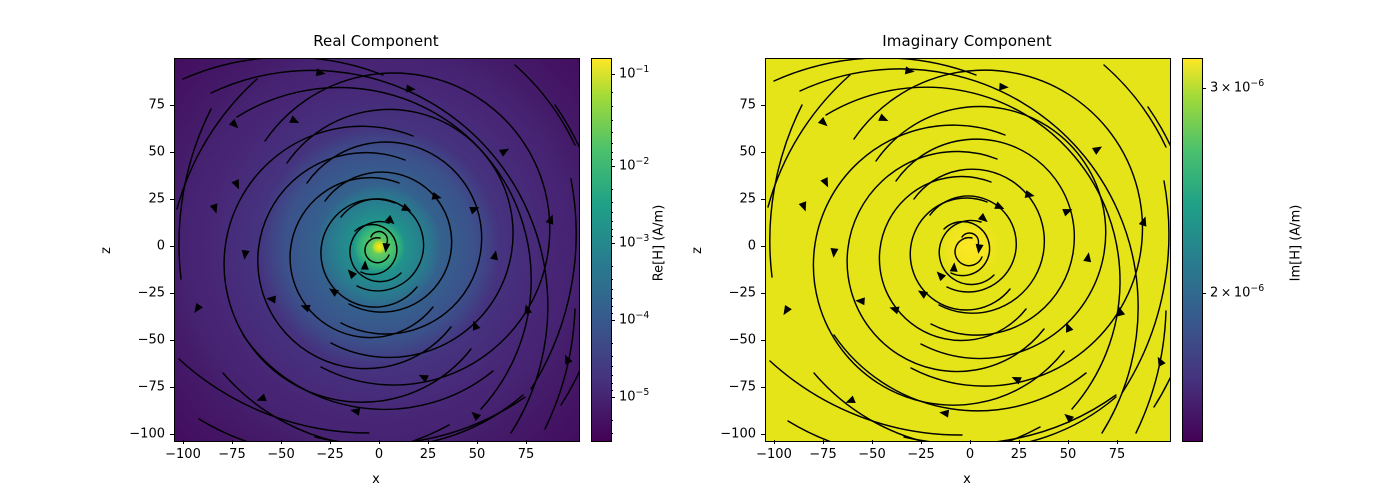 Image resolution: width=1400 pixels, height=500 pixels. Describe the element at coordinates (634, 396) in the screenshot. I see `colorbar-ticklabel-real: 10⁻⁵` at that location.